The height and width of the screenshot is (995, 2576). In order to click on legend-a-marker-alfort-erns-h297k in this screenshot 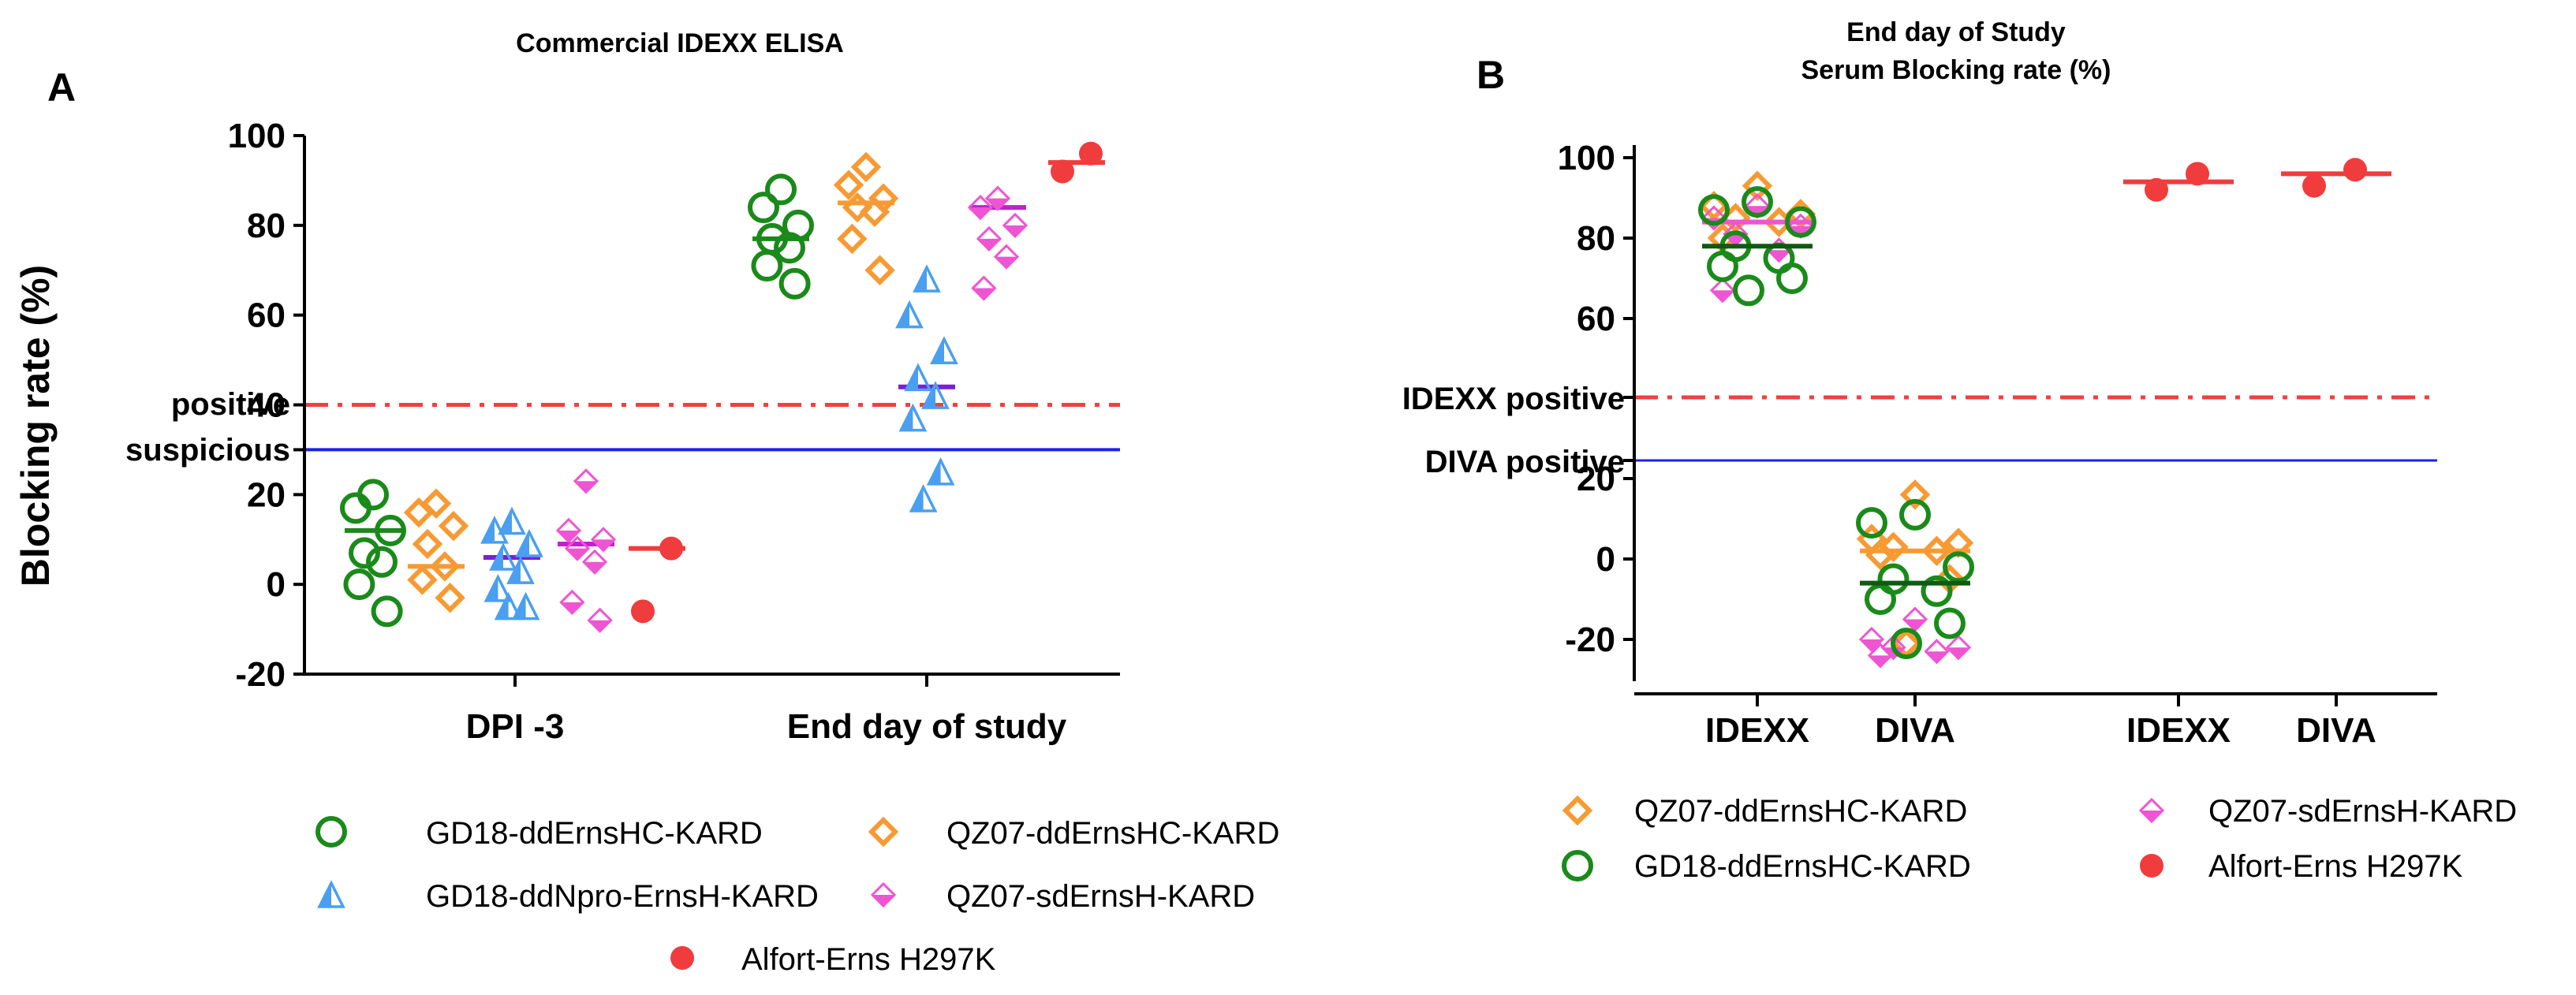, I will do `click(682, 958)`.